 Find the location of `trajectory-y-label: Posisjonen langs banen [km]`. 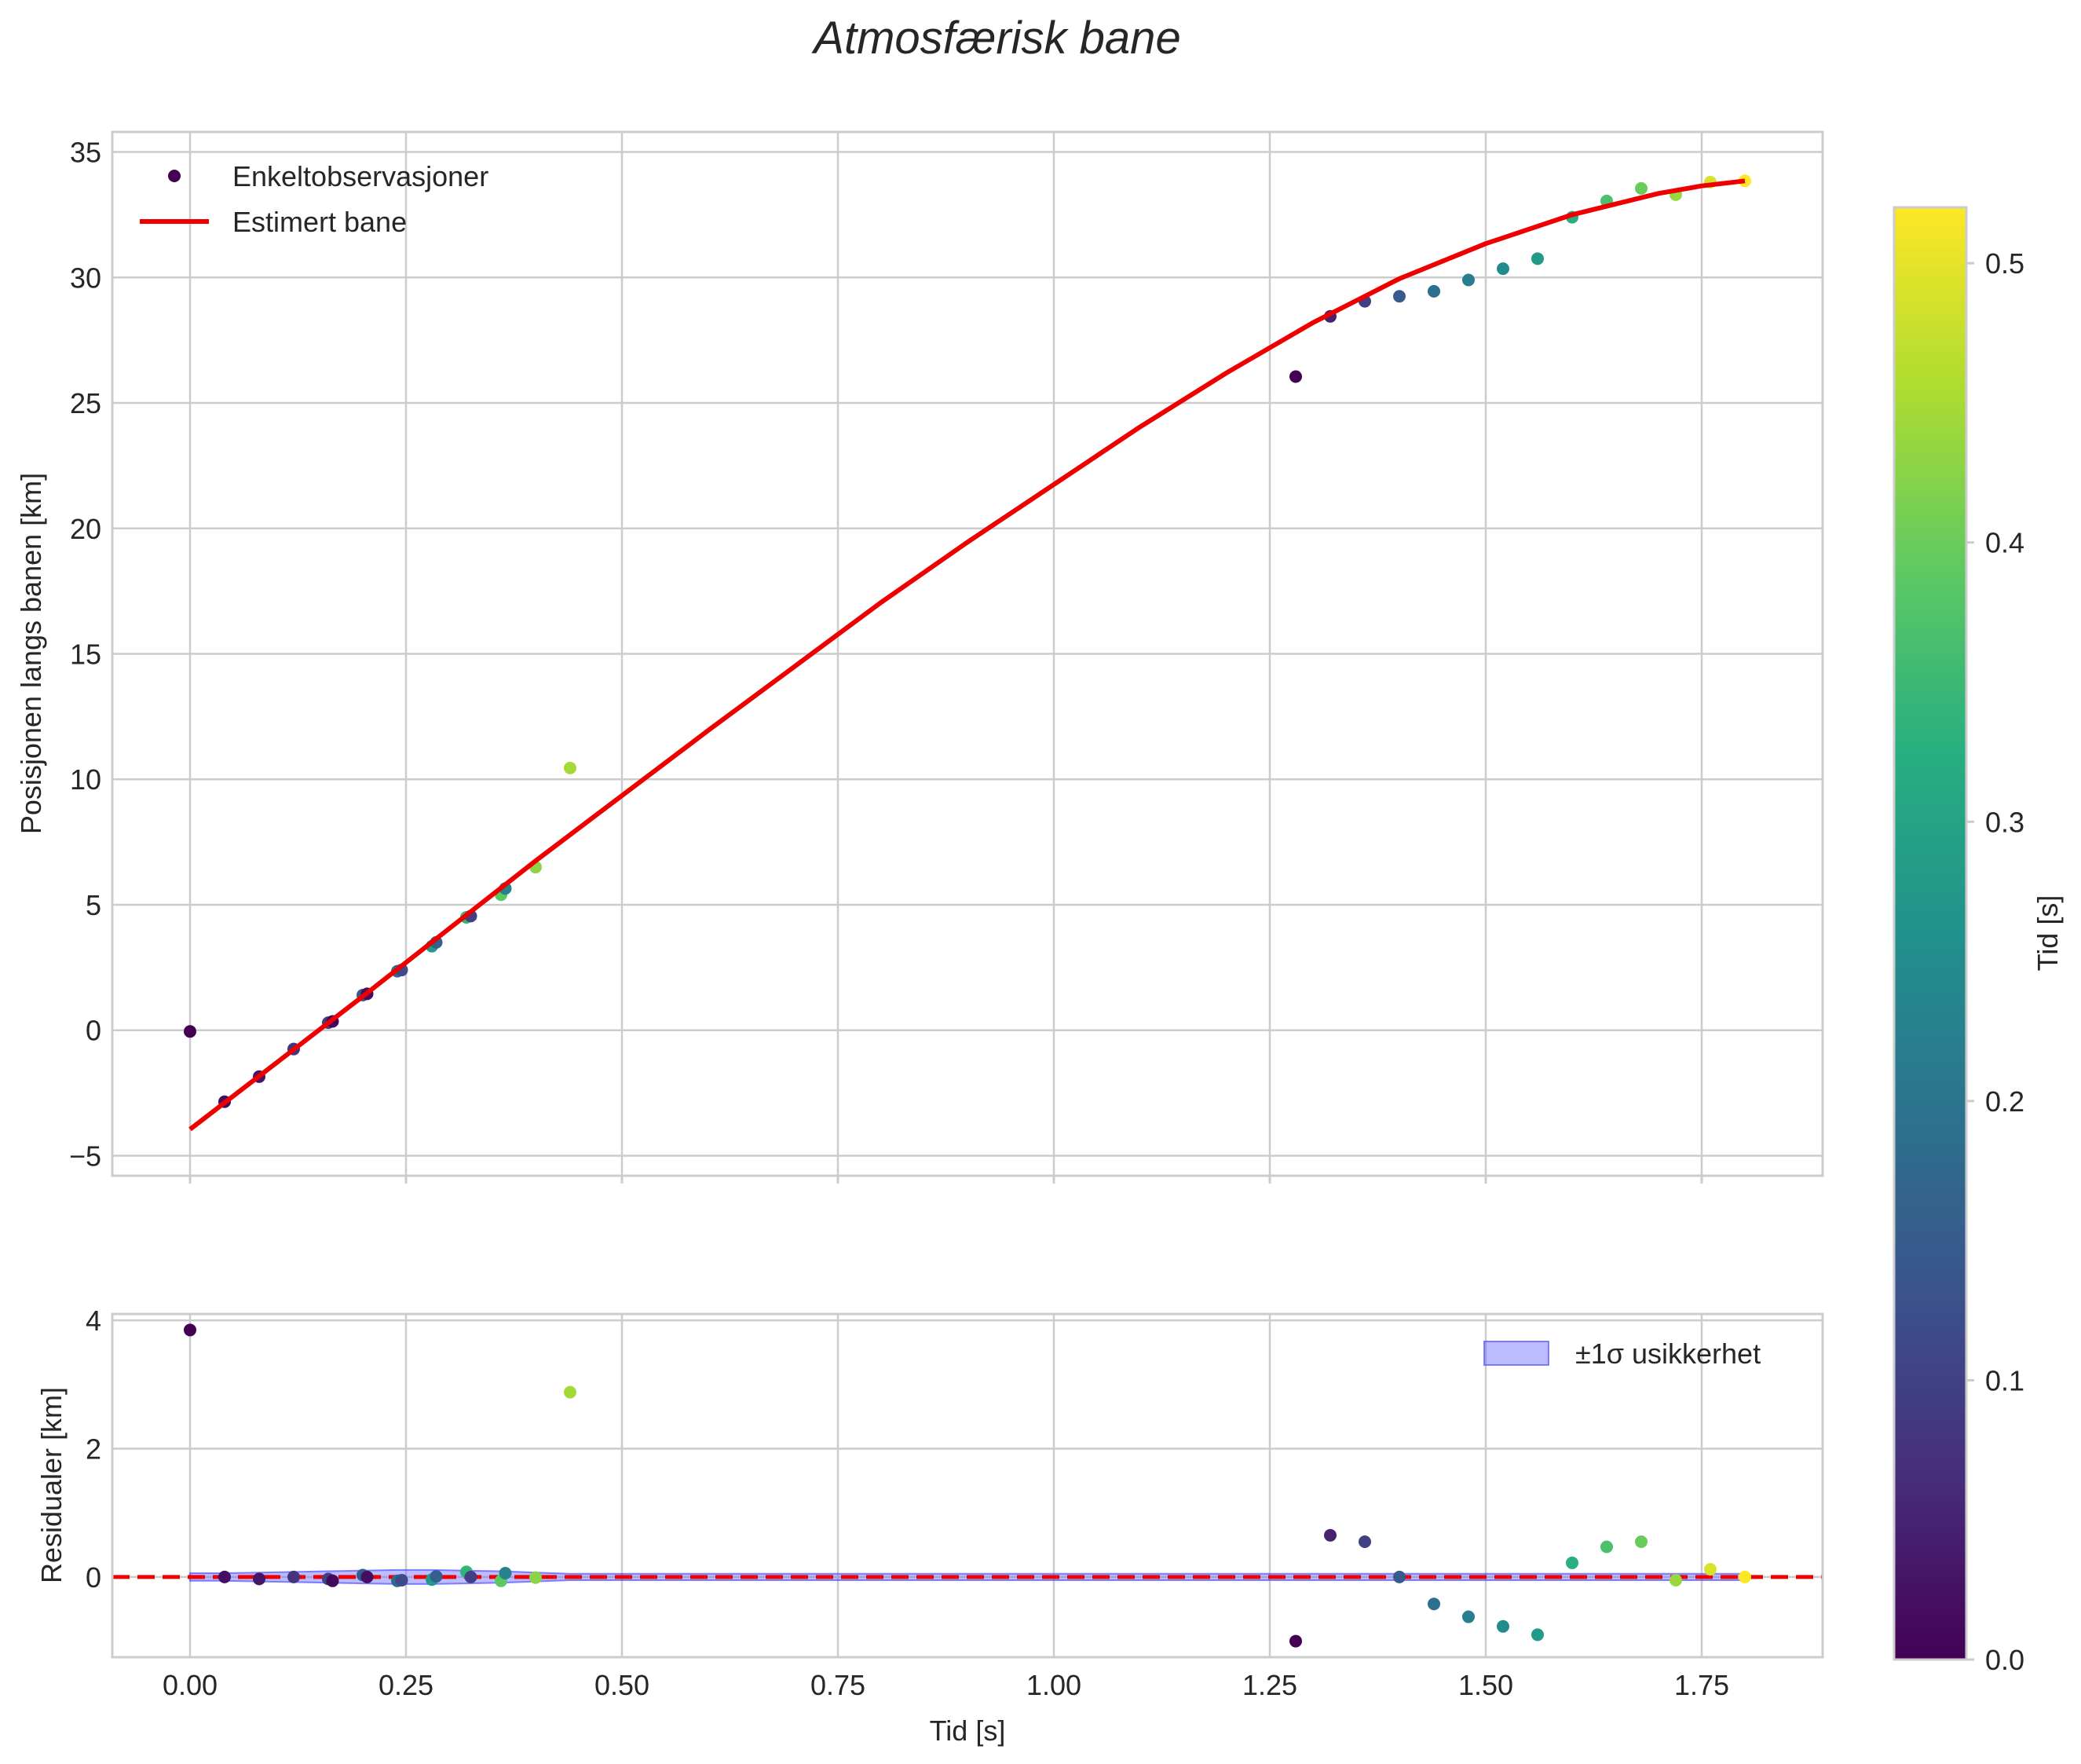

trajectory-y-label: Posisjonen langs banen [km] is located at coordinates (31, 654).